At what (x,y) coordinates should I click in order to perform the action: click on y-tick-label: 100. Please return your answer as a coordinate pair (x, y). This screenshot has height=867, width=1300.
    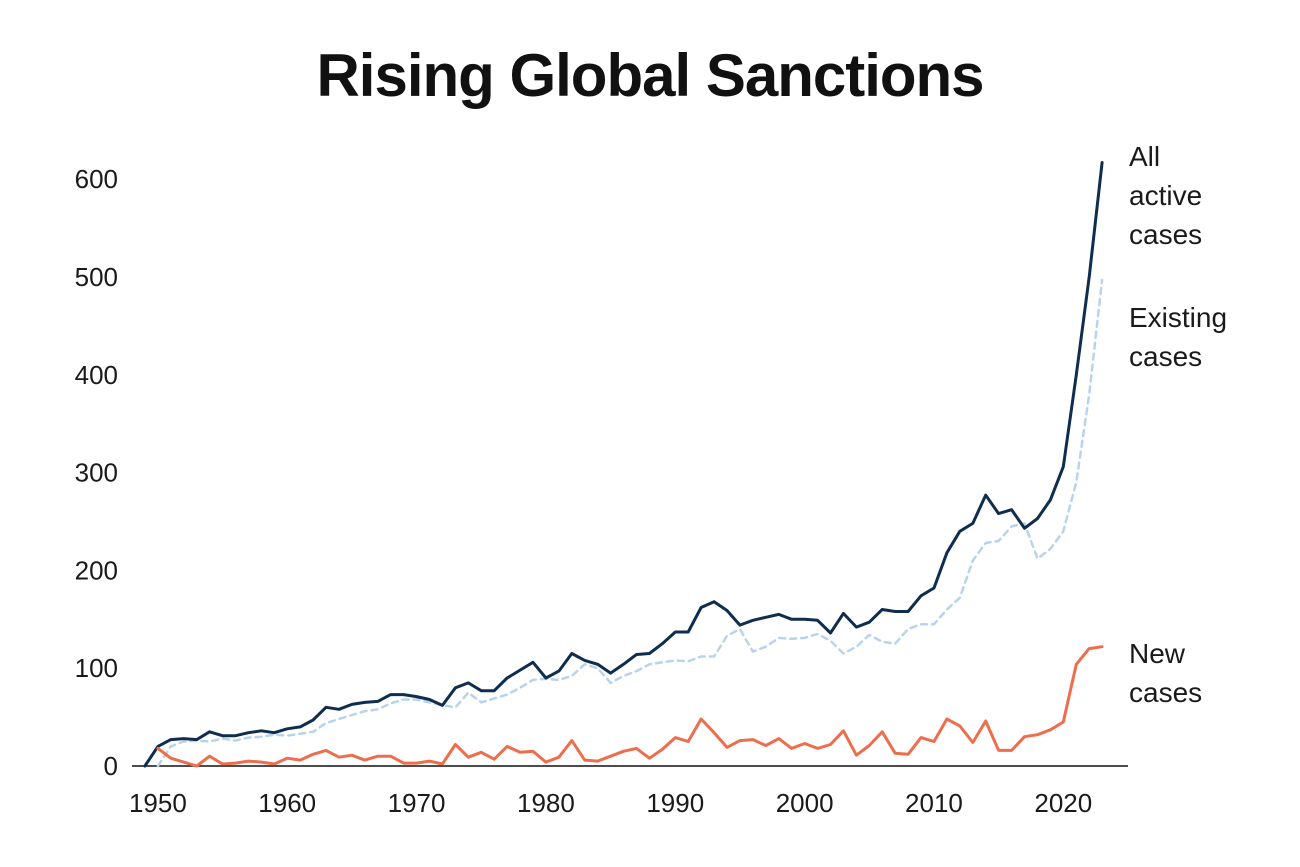
    Looking at the image, I should click on (96, 668).